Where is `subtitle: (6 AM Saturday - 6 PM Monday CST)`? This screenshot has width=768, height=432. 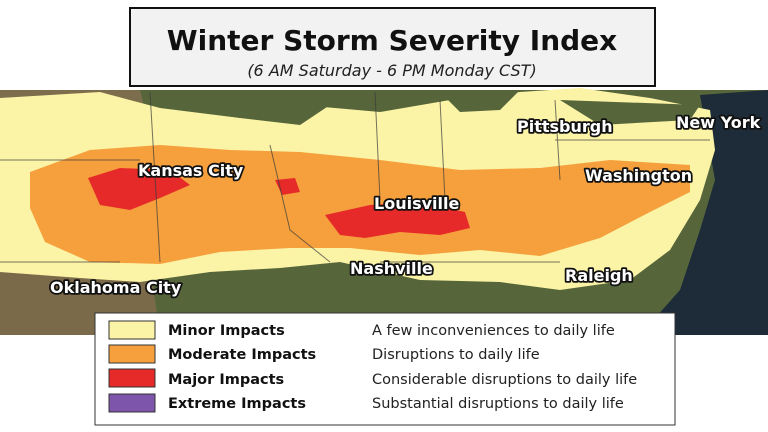
subtitle: (6 AM Saturday - 6 PM Monday CST) is located at coordinates (391, 70).